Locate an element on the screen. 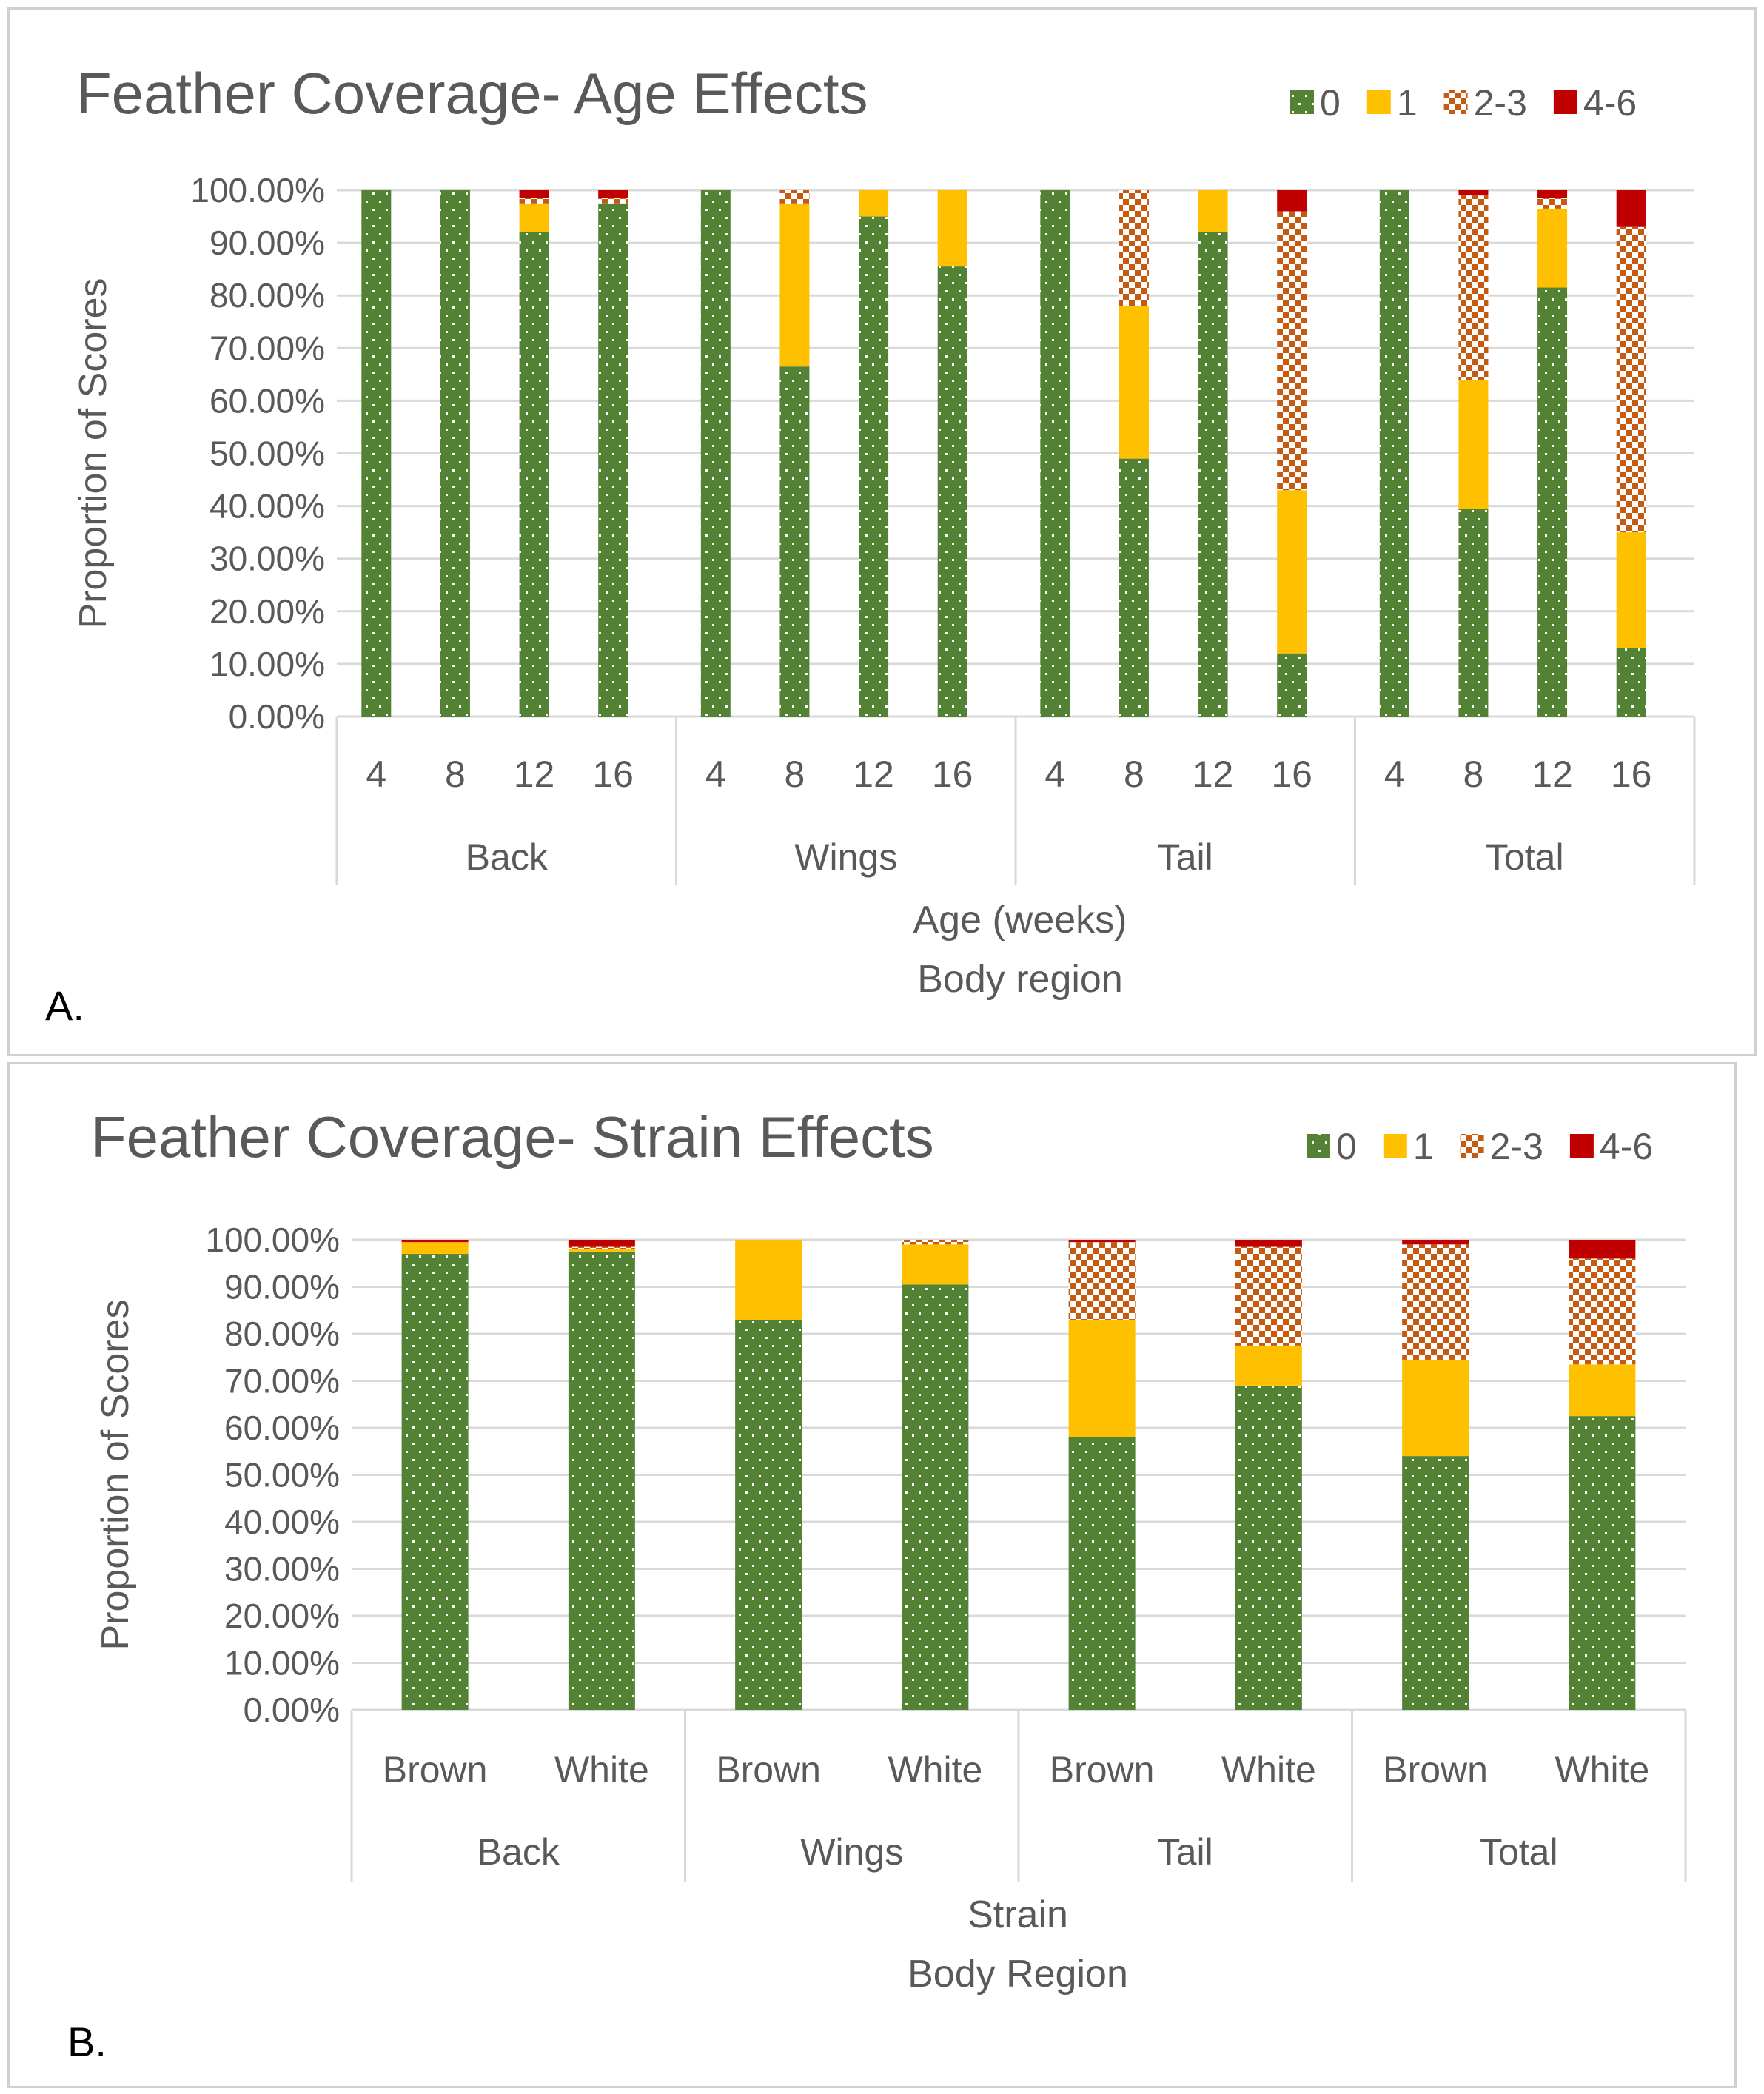 The height and width of the screenshot is (2094, 1764). y-tick-label: 70.00% is located at coordinates (282, 1381).